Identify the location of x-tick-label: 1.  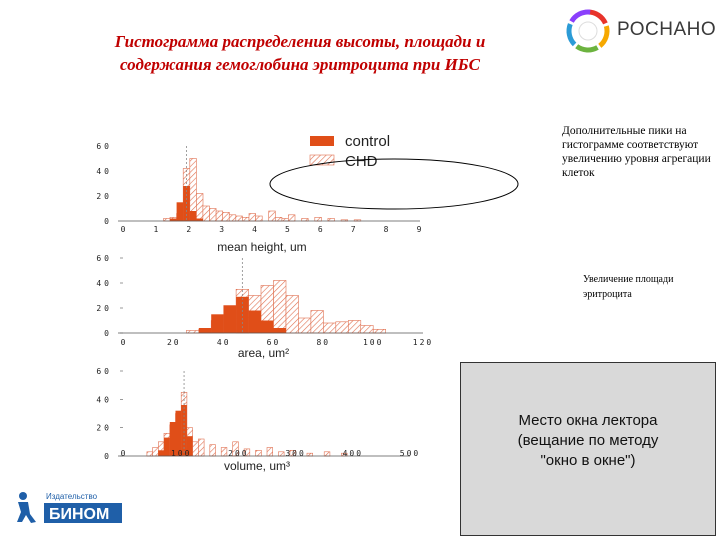
(156, 229).